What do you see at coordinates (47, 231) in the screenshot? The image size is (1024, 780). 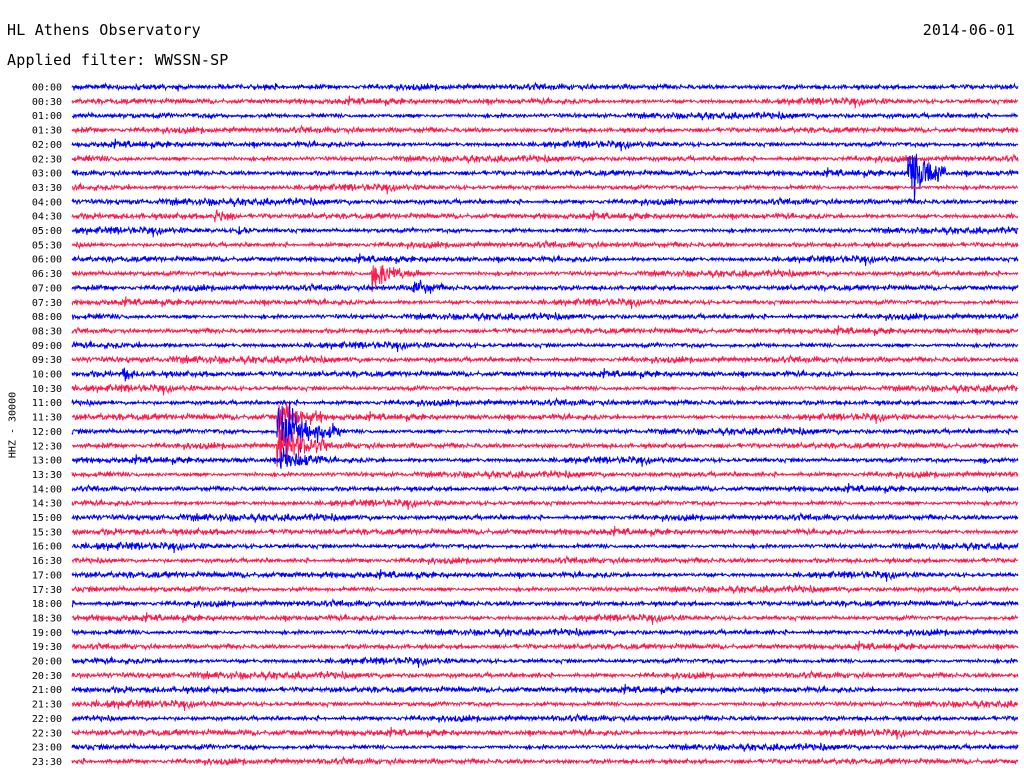 I see `time-label-0500: 05:00` at bounding box center [47, 231].